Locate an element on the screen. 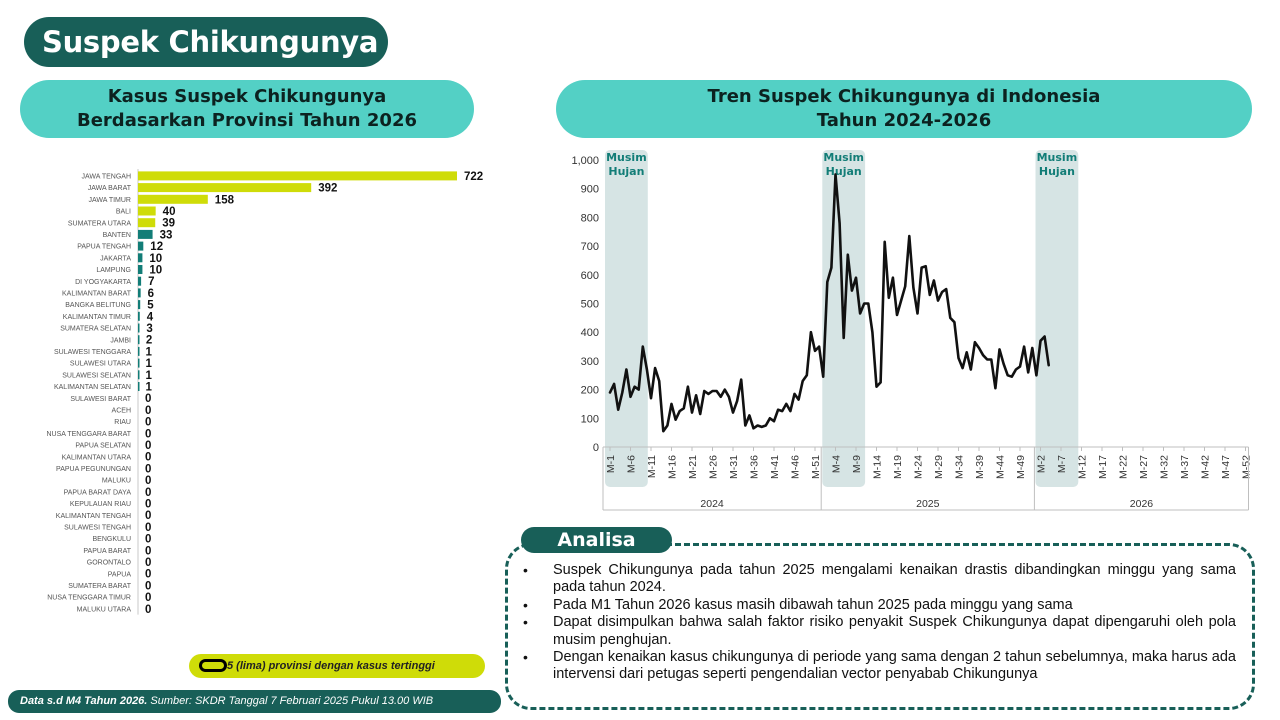 This screenshot has height=720, width=1280. province-label: ACEH is located at coordinates (121, 410).